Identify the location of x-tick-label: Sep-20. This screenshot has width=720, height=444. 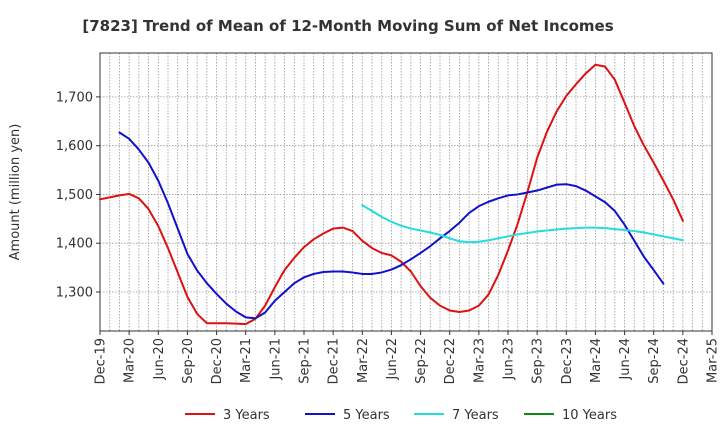
(188, 361).